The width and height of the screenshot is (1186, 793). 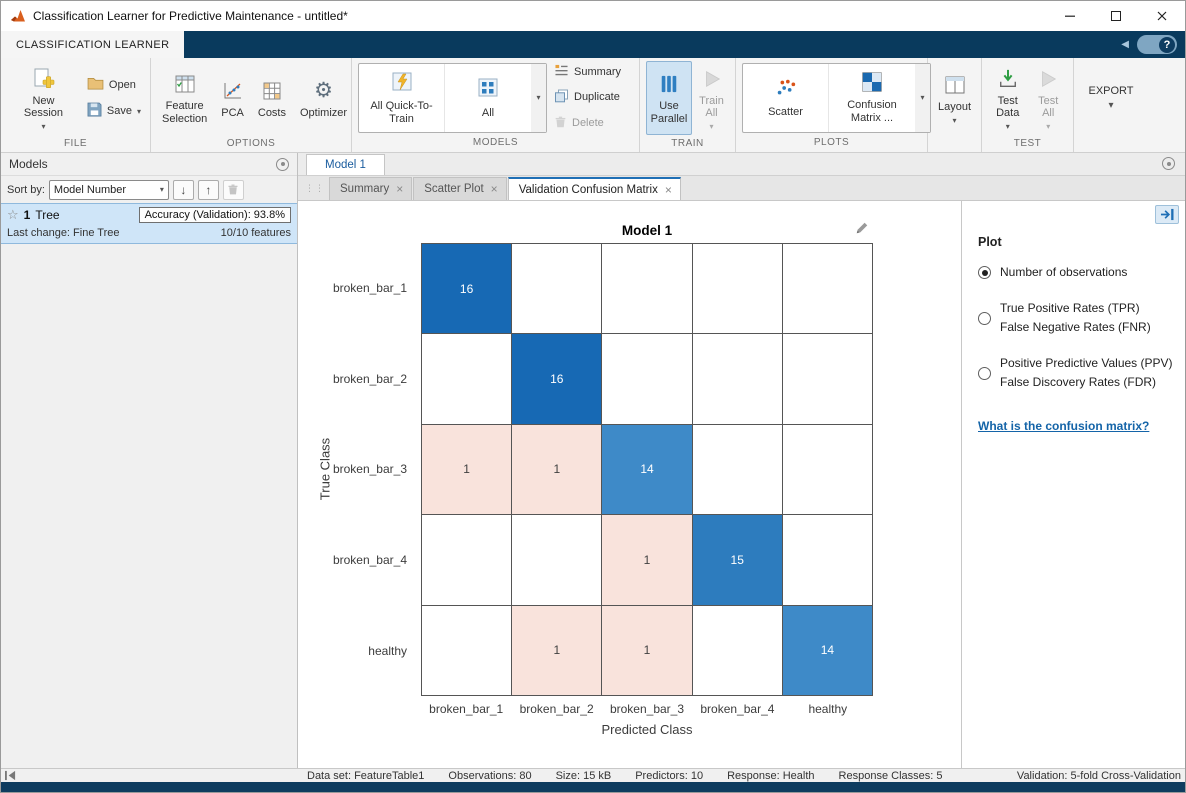 I want to click on y-tick-label: broken_bar_2, so click(x=369, y=378).